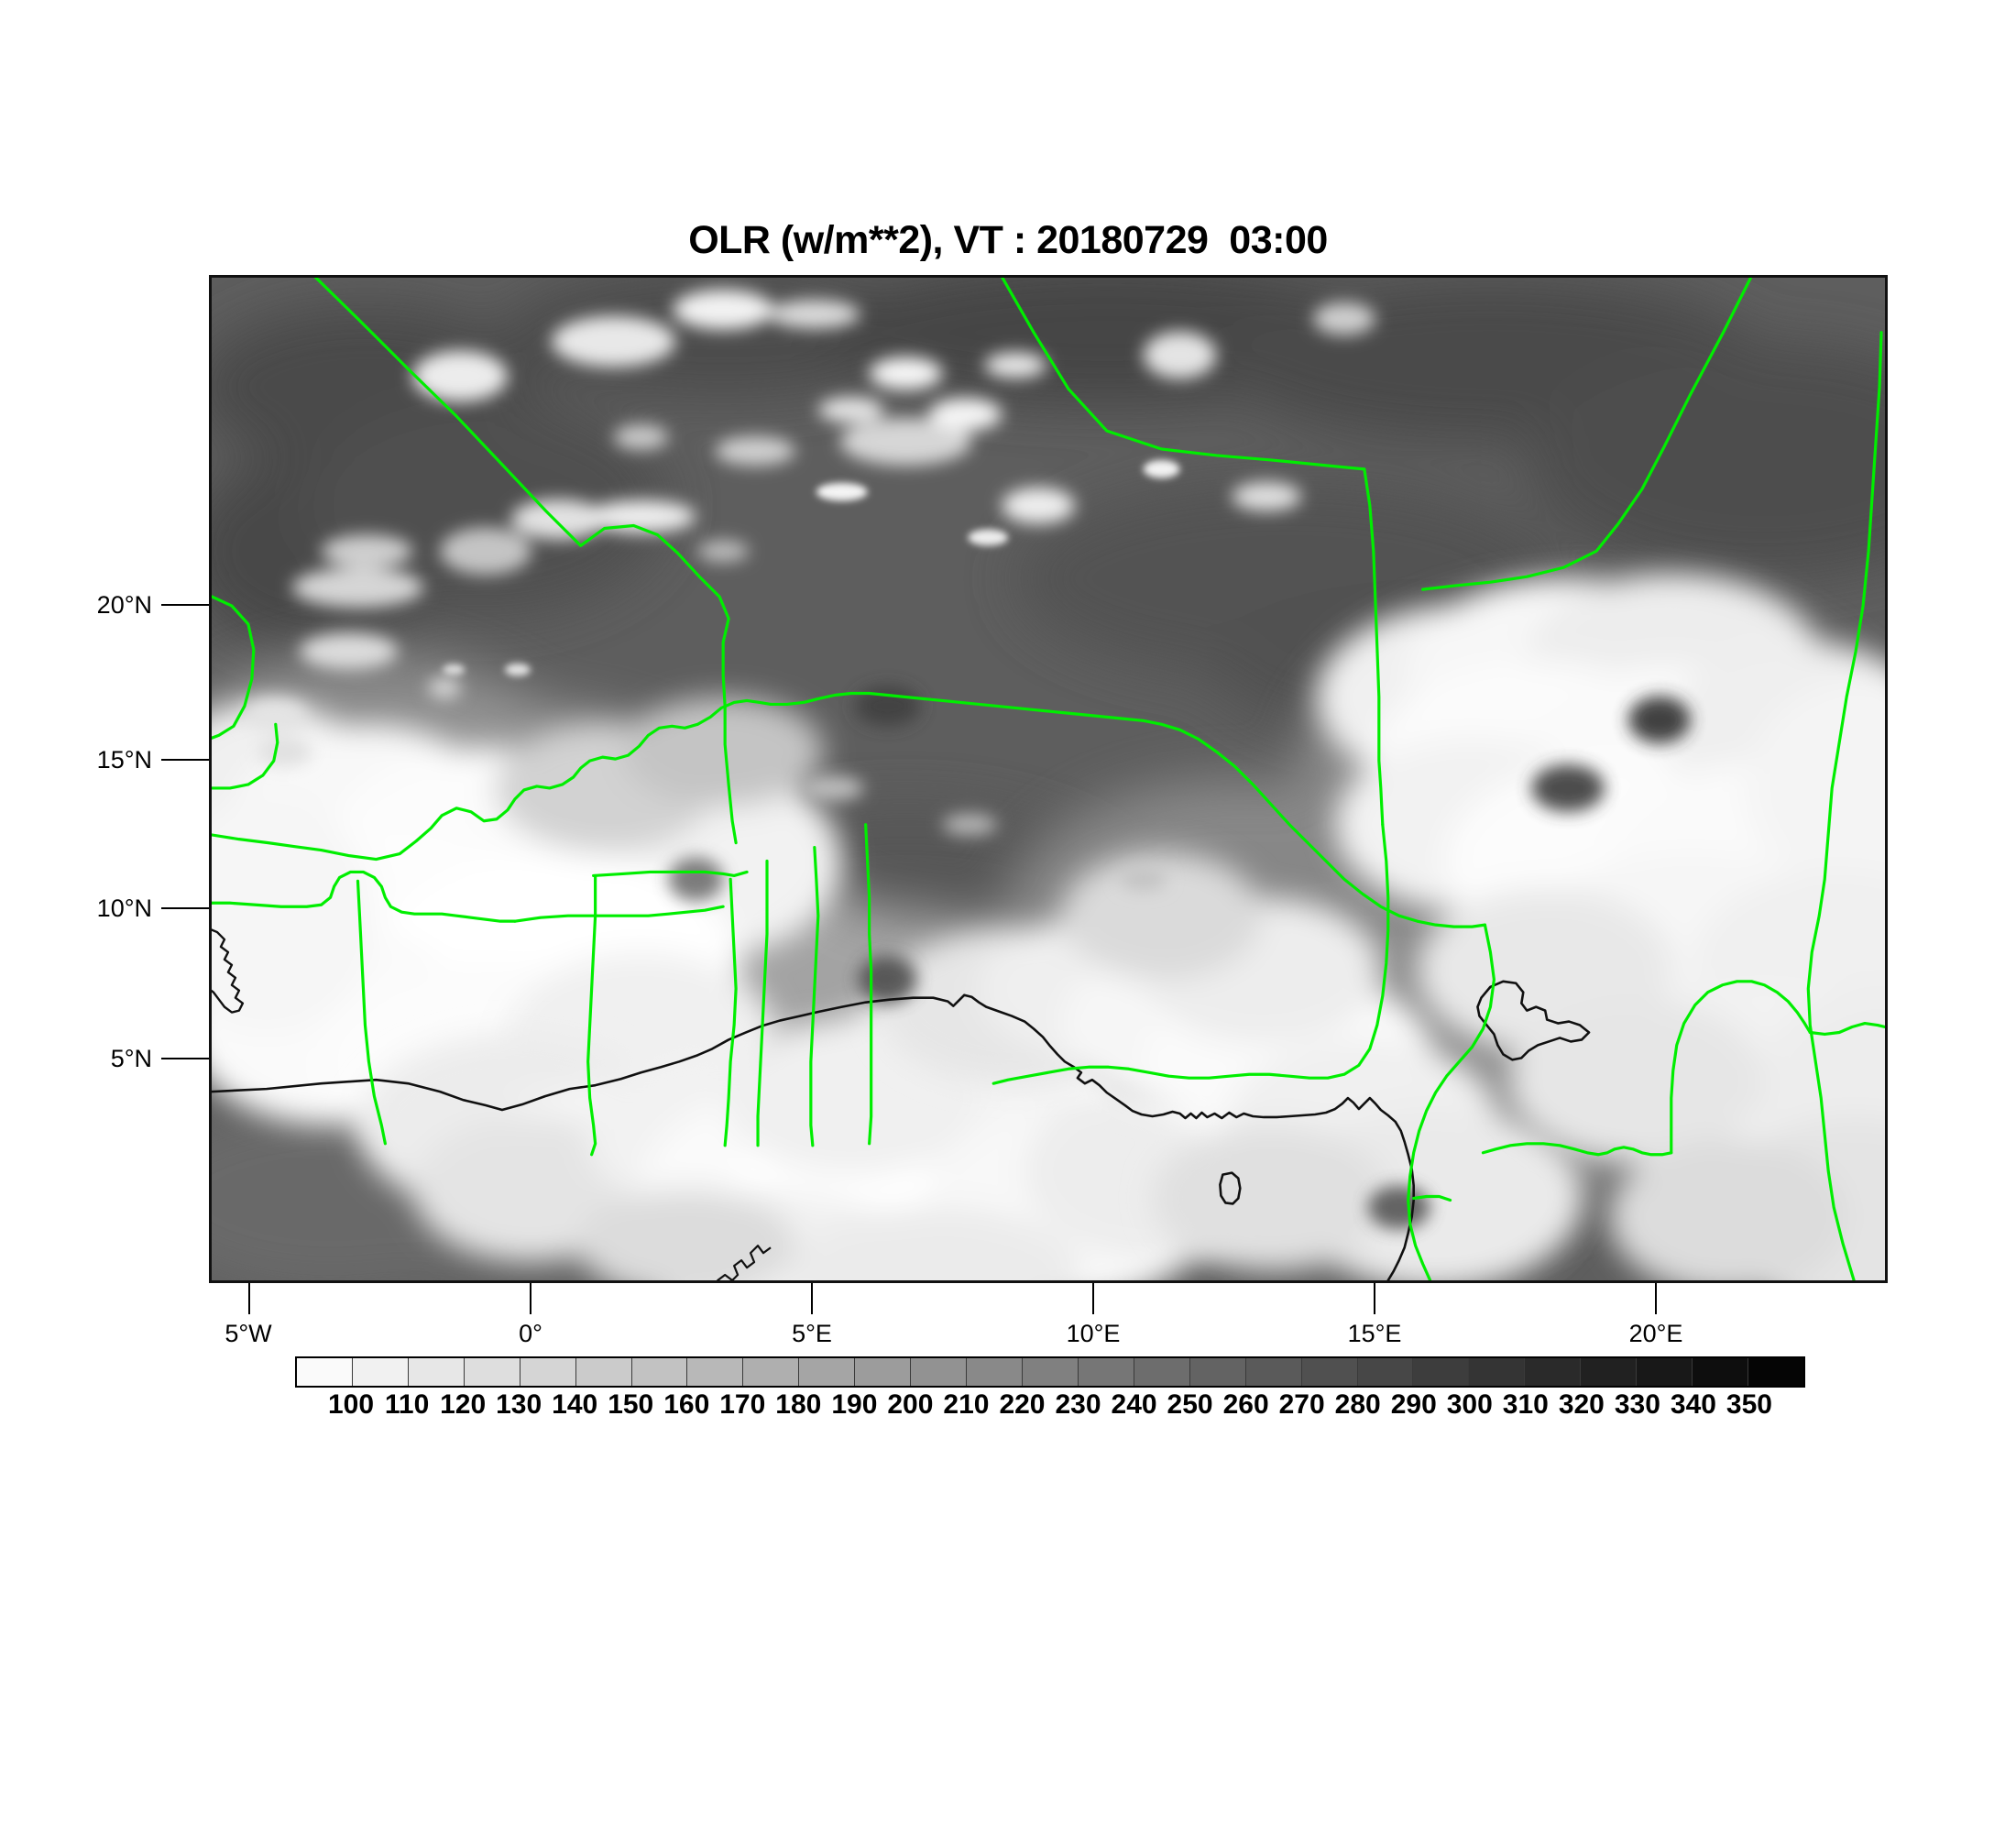 The width and height of the screenshot is (2016, 1833). What do you see at coordinates (854, 1404) in the screenshot?
I see `colorbar-tick-label: 190` at bounding box center [854, 1404].